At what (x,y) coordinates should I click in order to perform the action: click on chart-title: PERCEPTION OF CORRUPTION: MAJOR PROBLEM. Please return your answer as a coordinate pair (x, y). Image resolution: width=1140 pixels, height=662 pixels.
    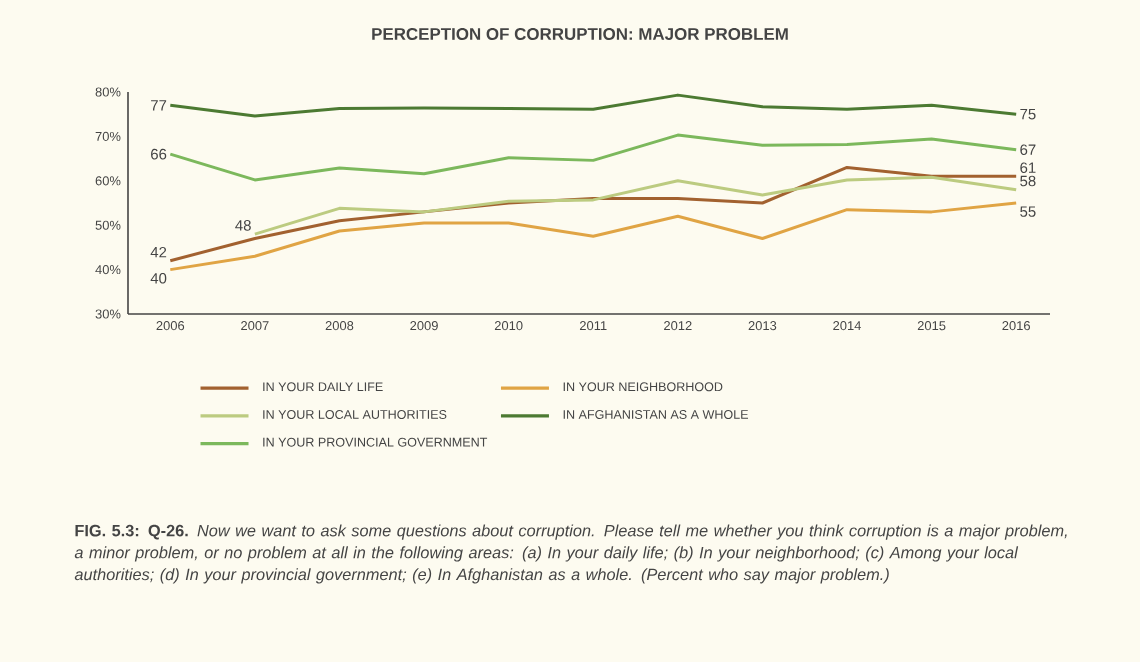
    Looking at the image, I should click on (580, 34).